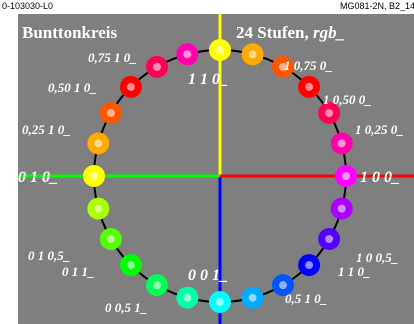 This screenshot has width=414, height=324. What do you see at coordinates (72, 87) in the screenshot?
I see `rgb-label: 0,50 1 0_` at bounding box center [72, 87].